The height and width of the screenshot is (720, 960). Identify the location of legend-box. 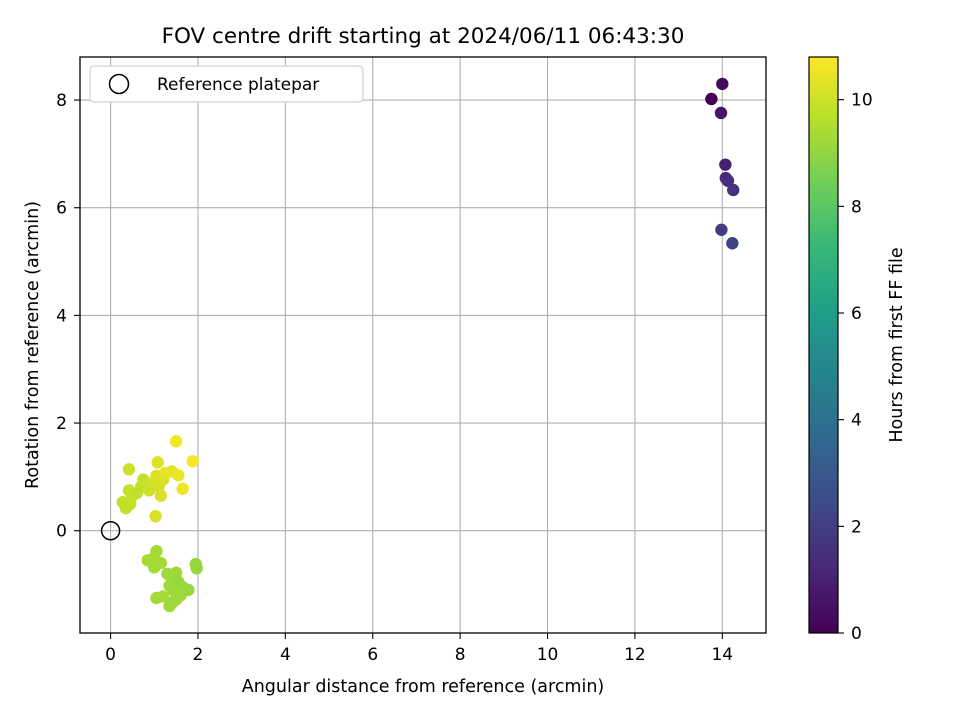
(226, 84).